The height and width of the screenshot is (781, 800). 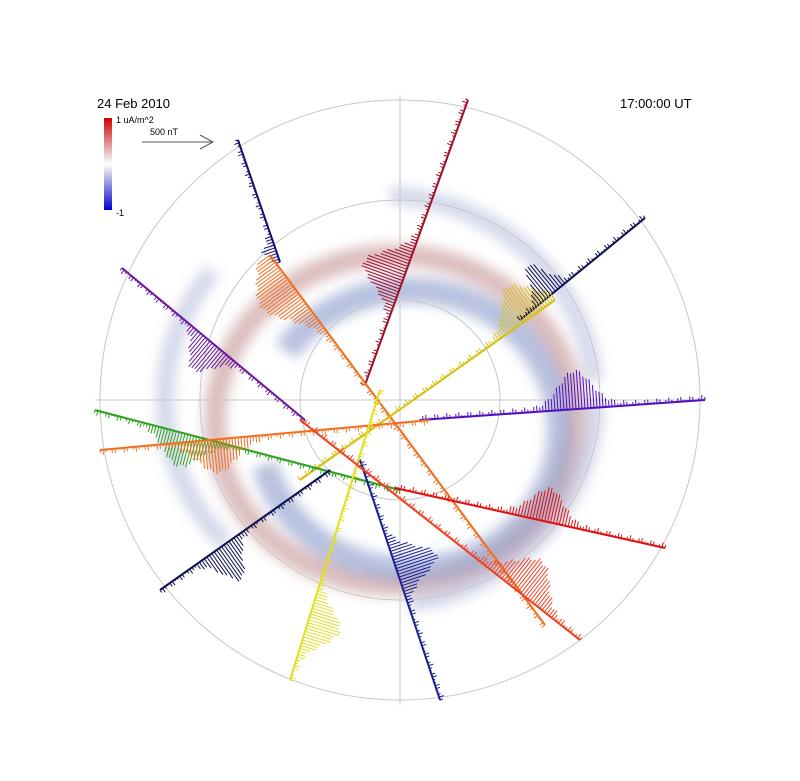 I want to click on colorbar-min: -1, so click(x=120, y=213).